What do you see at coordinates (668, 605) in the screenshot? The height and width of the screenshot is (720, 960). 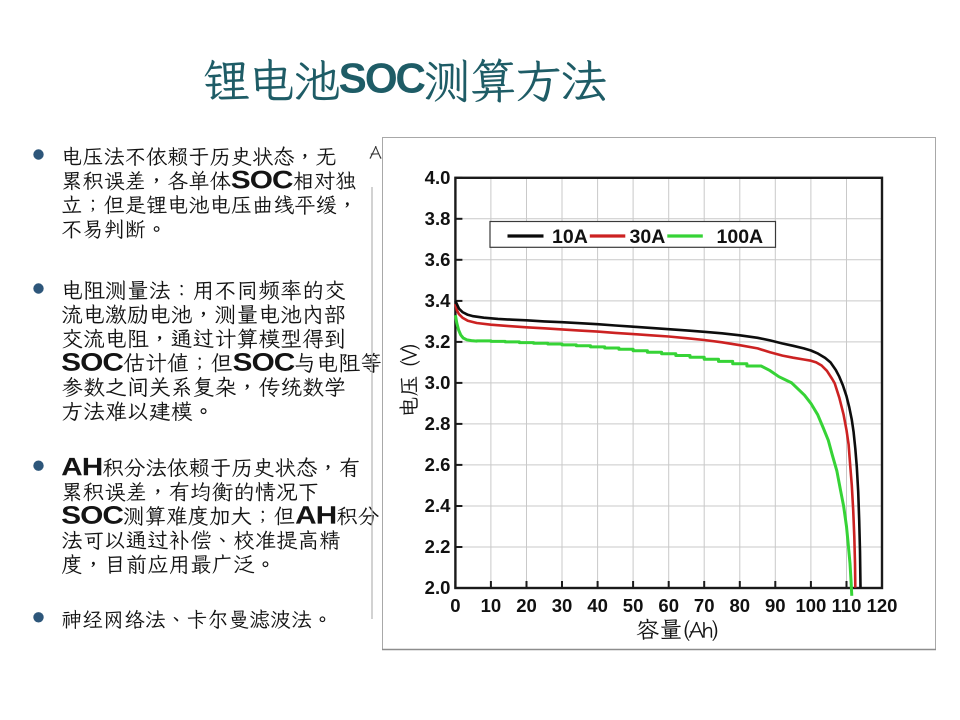 I see `svg-text: 60` at bounding box center [668, 605].